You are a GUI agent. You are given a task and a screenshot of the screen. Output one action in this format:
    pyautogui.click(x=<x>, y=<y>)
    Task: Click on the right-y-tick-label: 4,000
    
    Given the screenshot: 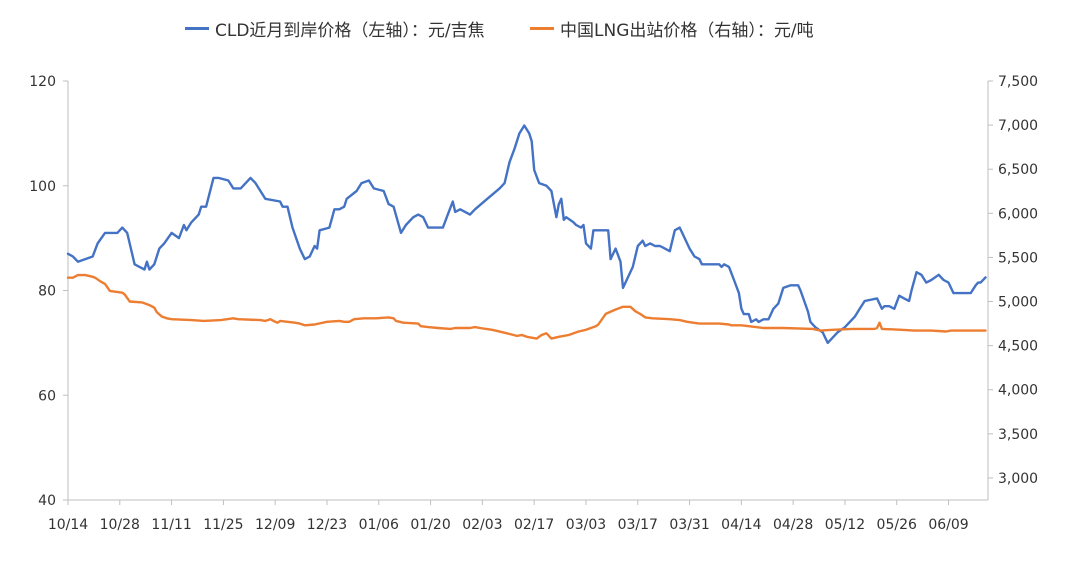 What is the action you would take?
    pyautogui.click(x=1018, y=391)
    